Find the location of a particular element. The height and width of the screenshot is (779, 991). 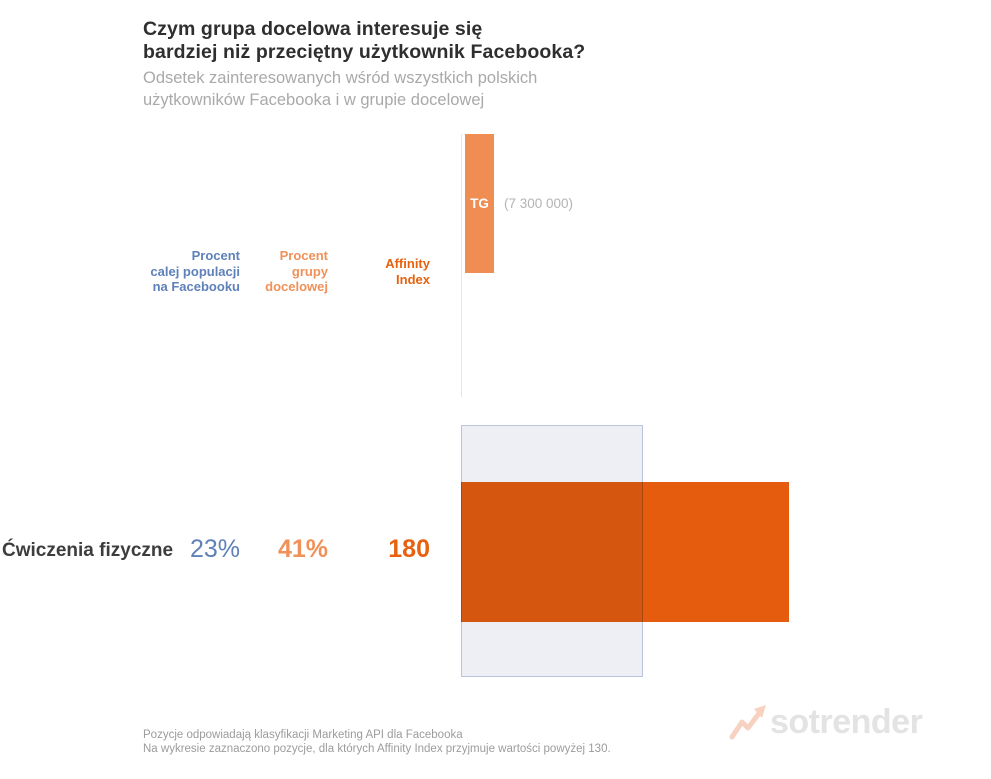

sotrender-logo-text: sotrender is located at coordinates (846, 722).